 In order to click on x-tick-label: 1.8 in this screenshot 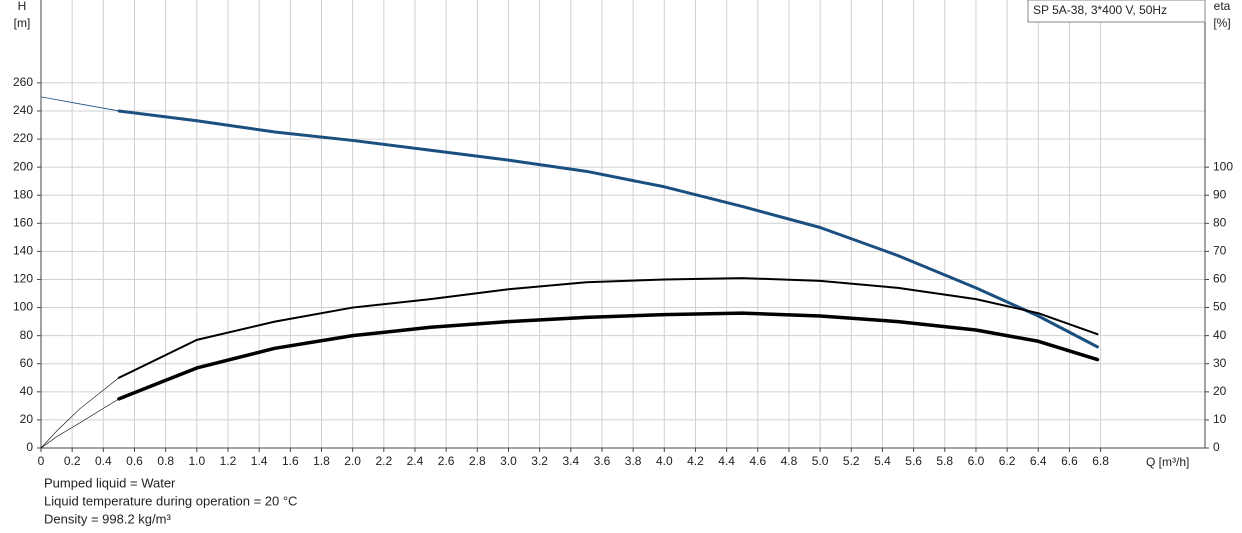, I will do `click(321, 461)`.